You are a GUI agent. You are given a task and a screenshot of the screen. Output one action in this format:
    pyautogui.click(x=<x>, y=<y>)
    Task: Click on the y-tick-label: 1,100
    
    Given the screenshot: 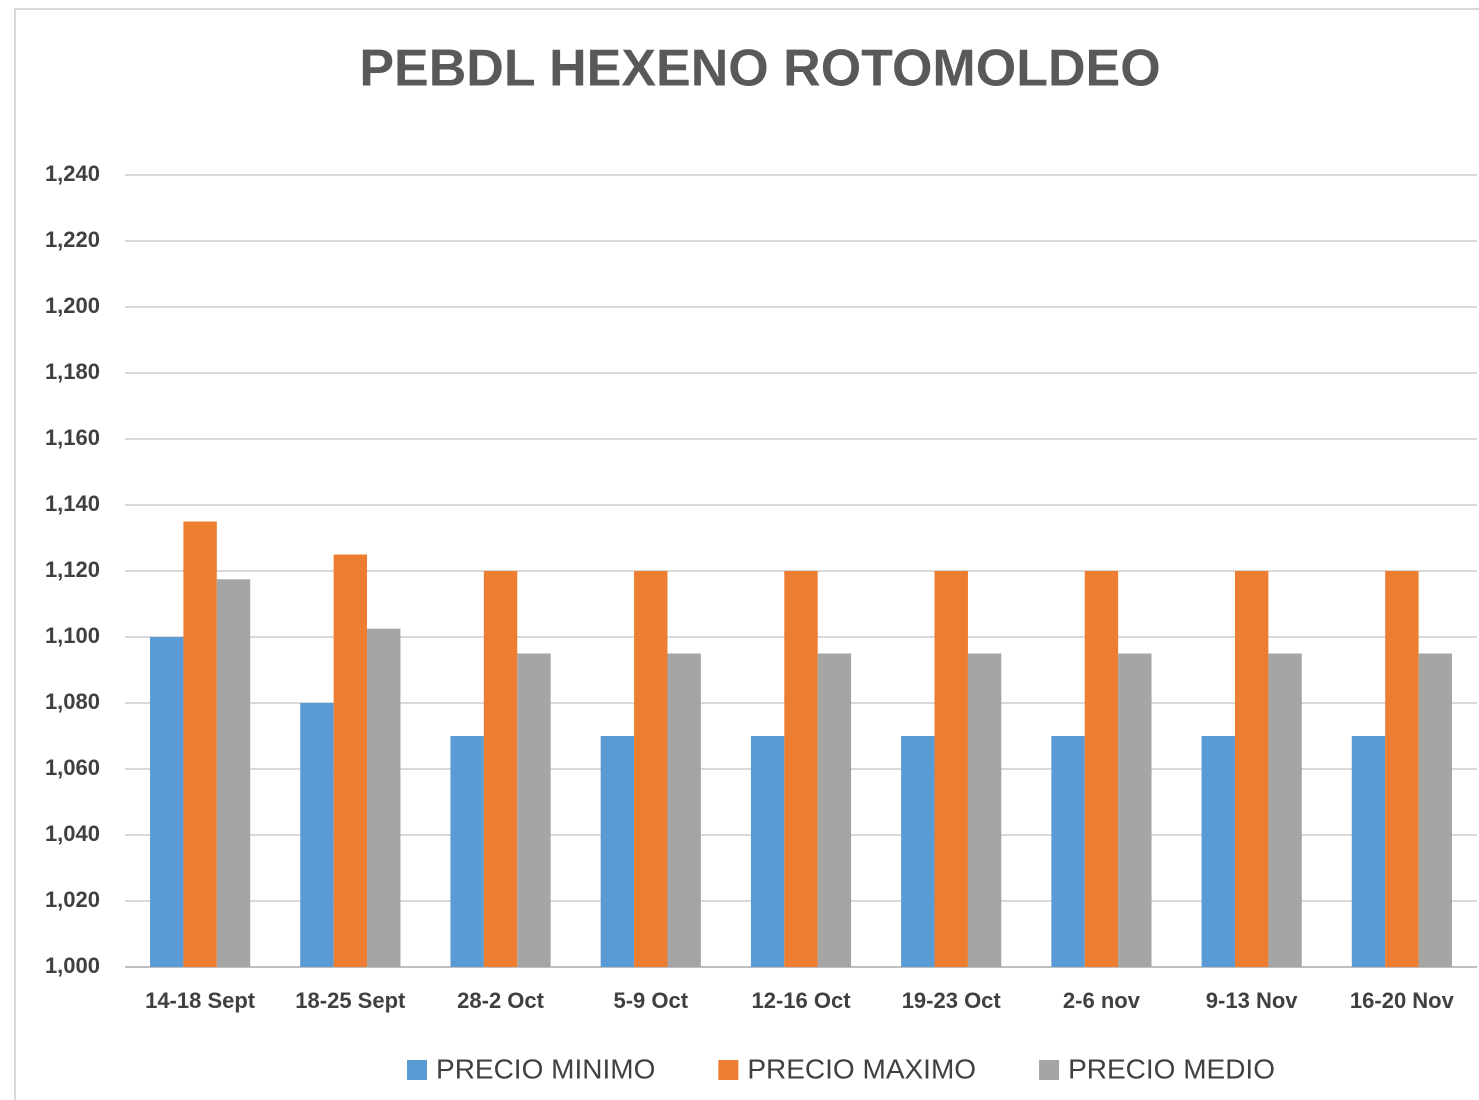 What is the action you would take?
    pyautogui.click(x=72, y=635)
    